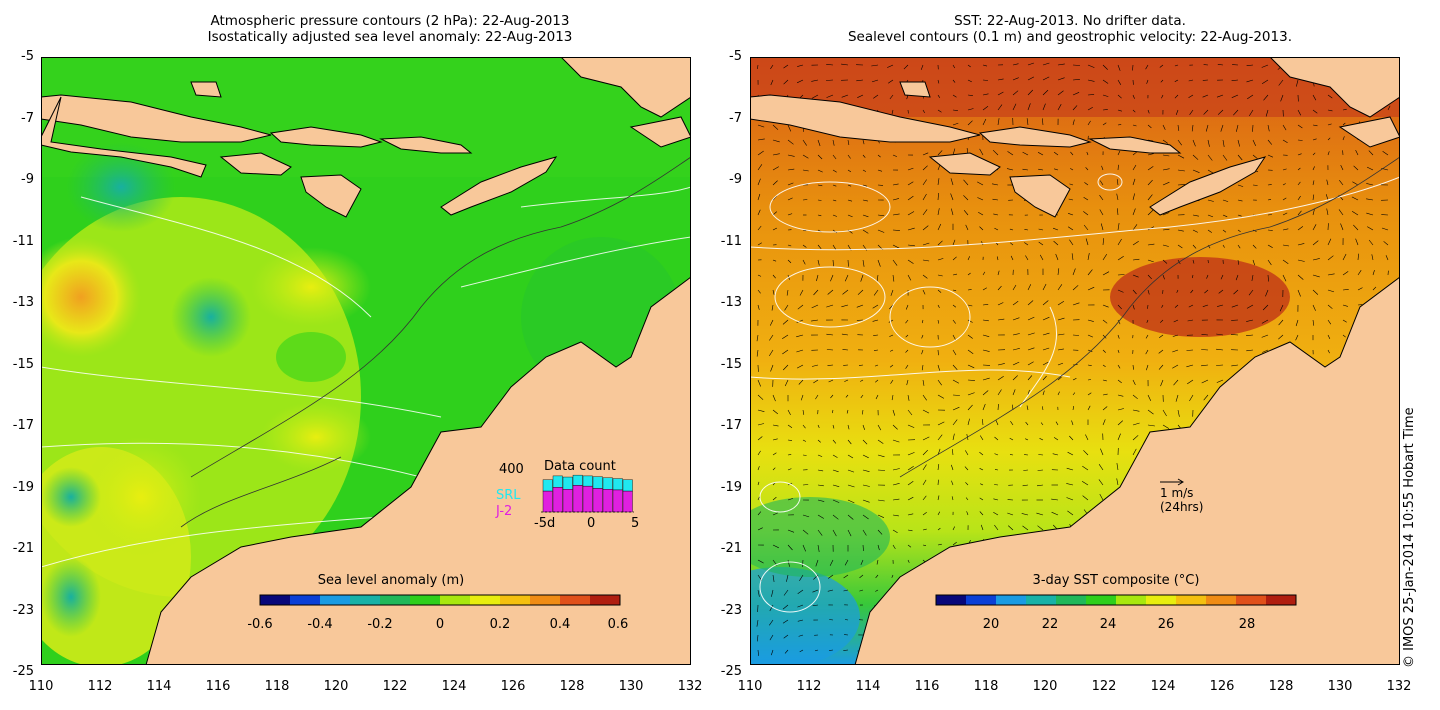  What do you see at coordinates (379, 624) in the screenshot?
I see `colorbar-tick-label: -0.2` at bounding box center [379, 624].